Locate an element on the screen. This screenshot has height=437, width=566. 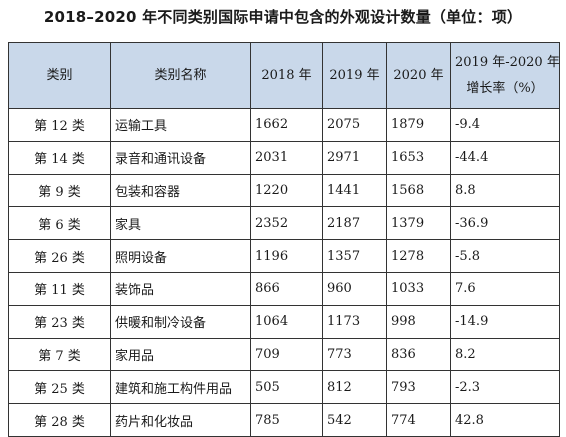
cell-2020: 1653 is located at coordinates (418, 157).